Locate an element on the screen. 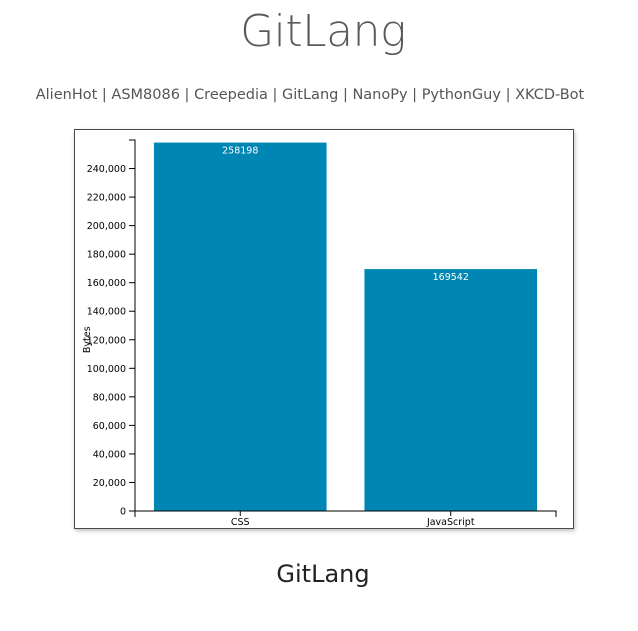 The image size is (638, 631). y-tick-label: 80,000 is located at coordinates (109, 397).